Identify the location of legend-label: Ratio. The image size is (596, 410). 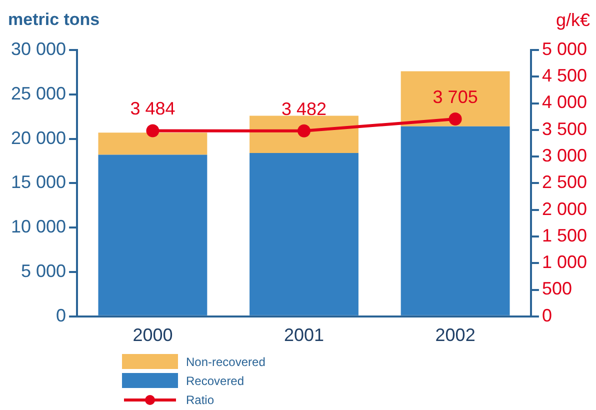
(200, 399).